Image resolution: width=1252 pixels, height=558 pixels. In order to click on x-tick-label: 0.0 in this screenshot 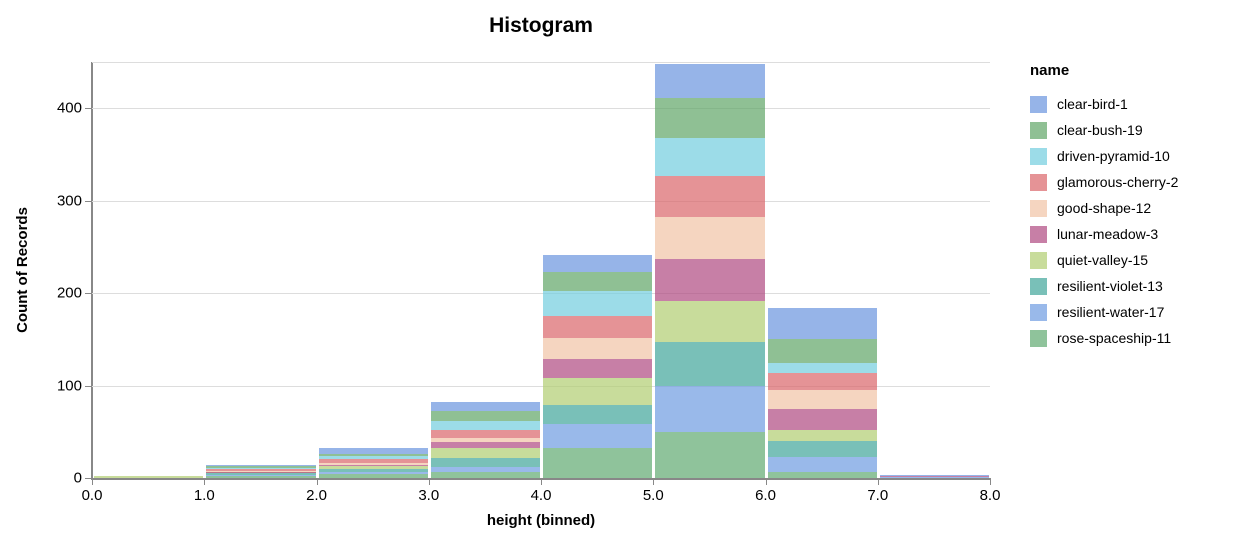, I will do `click(92, 495)`.